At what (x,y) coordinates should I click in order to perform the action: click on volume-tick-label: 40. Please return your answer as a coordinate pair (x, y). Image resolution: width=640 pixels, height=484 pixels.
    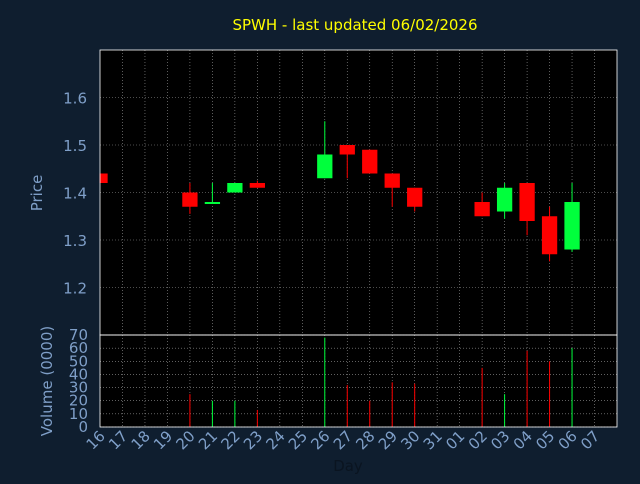
    Looking at the image, I should click on (78, 374).